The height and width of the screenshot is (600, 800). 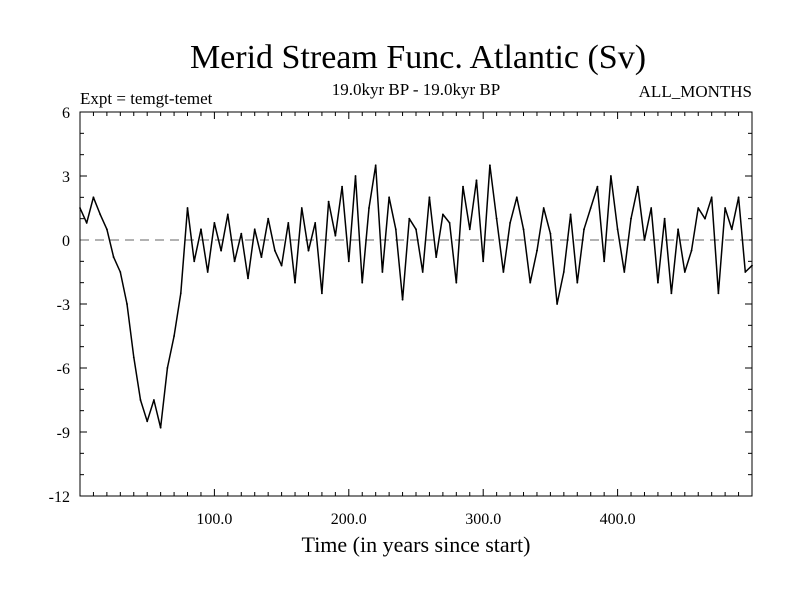 I want to click on experiment-label: Expt = temgt-temet, so click(x=146, y=98).